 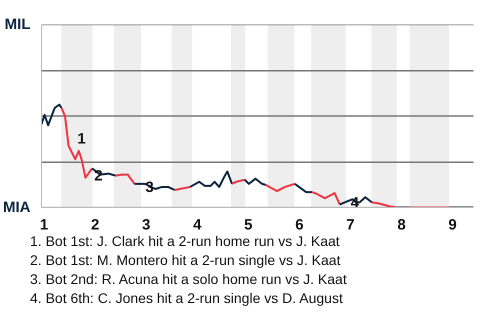 I want to click on x-tick-label: 4, so click(x=197, y=225).